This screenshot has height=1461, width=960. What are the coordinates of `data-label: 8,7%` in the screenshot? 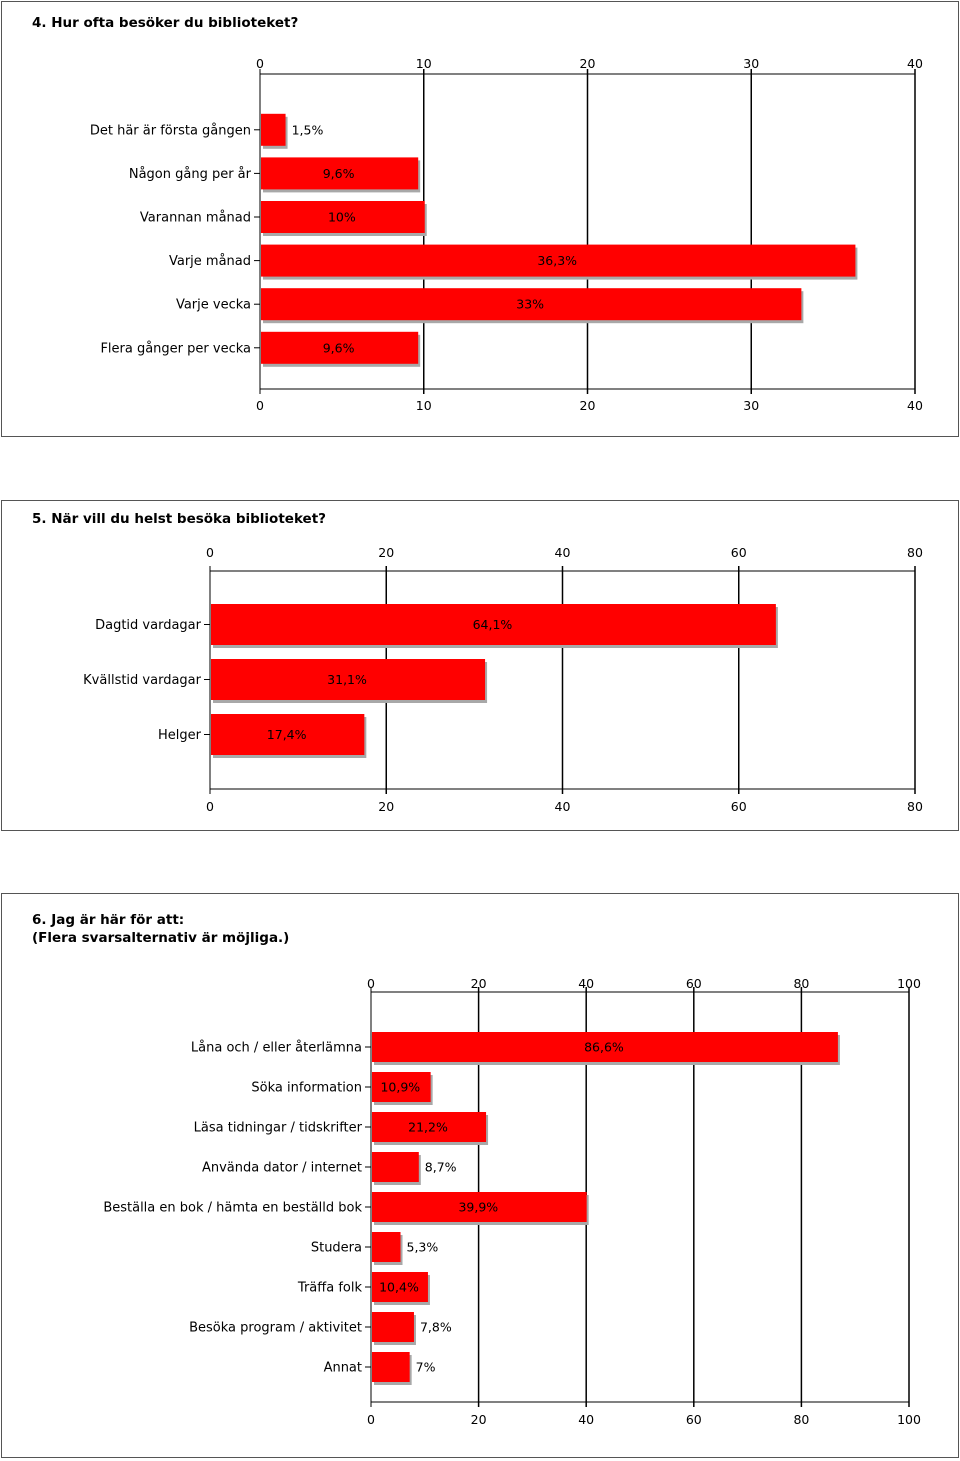 It's located at (441, 1167).